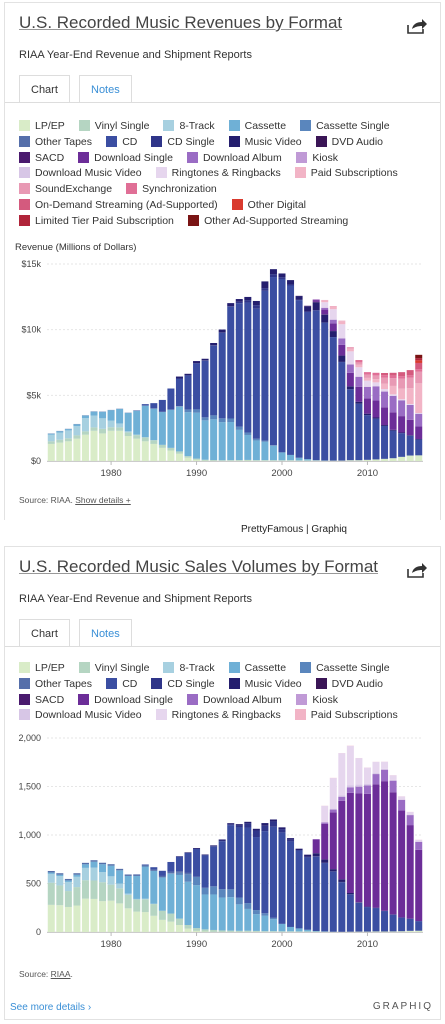 The height and width of the screenshot is (1024, 445). I want to click on bar-segment-cd-1991, so click(205, 389).